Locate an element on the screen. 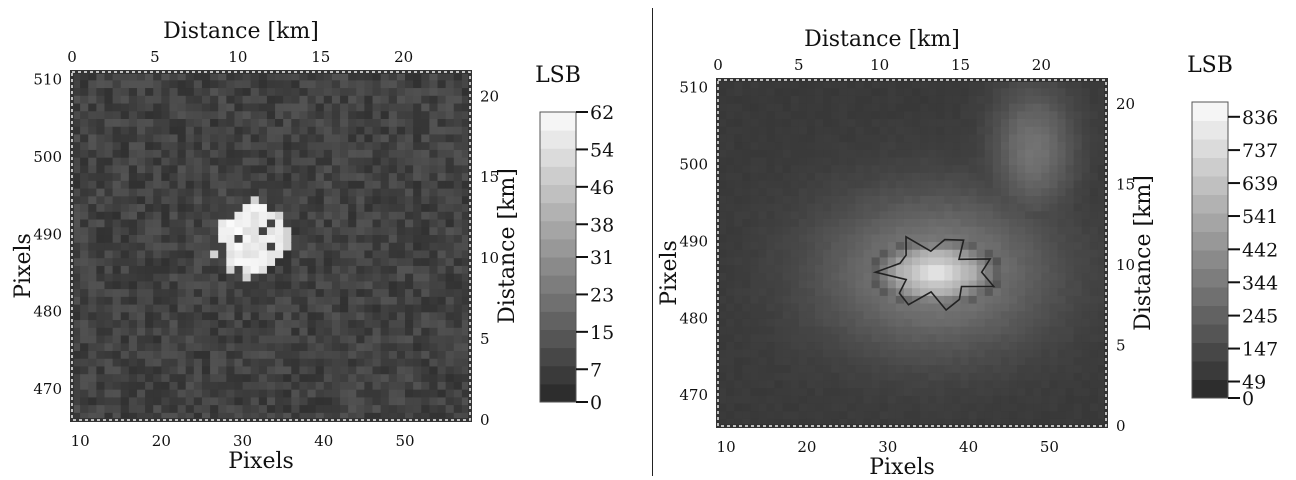 This screenshot has height=480, width=1296. y-right-axis-label: Distance [km] is located at coordinates (1143, 253).